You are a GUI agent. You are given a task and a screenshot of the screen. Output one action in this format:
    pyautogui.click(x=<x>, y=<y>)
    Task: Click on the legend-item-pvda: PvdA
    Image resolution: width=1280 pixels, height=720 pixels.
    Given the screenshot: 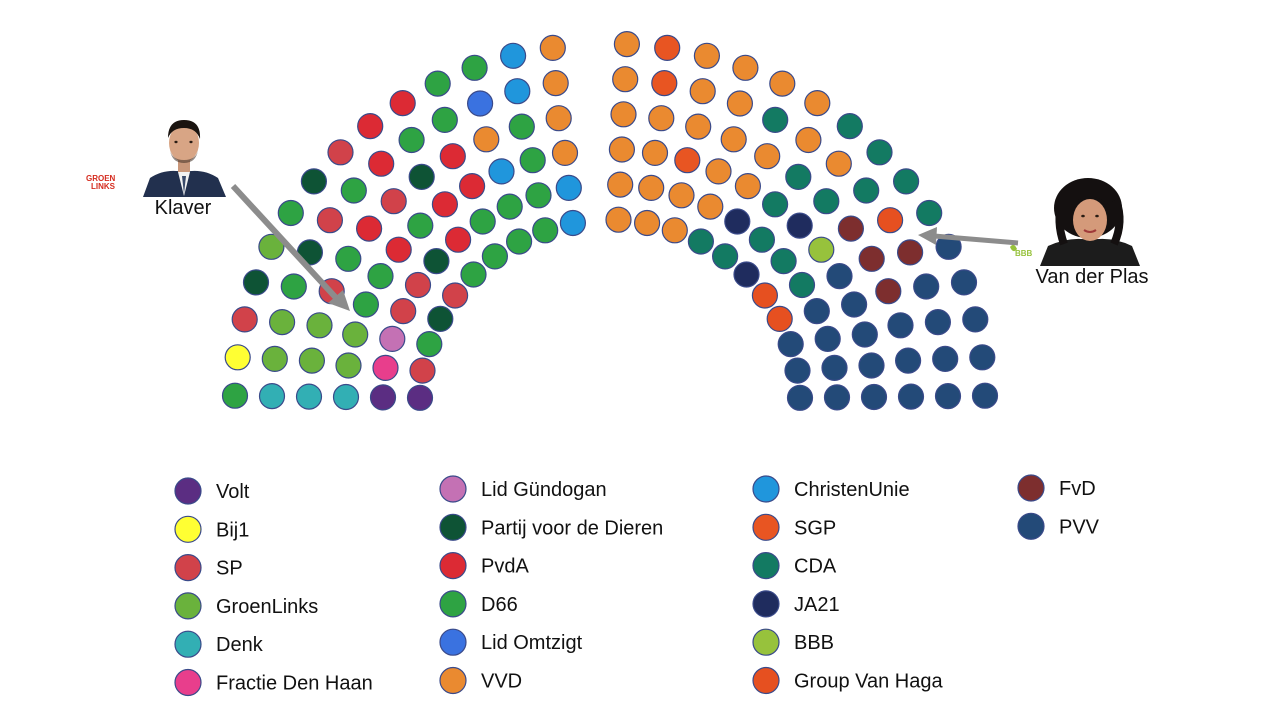 What is the action you would take?
    pyautogui.click(x=484, y=565)
    